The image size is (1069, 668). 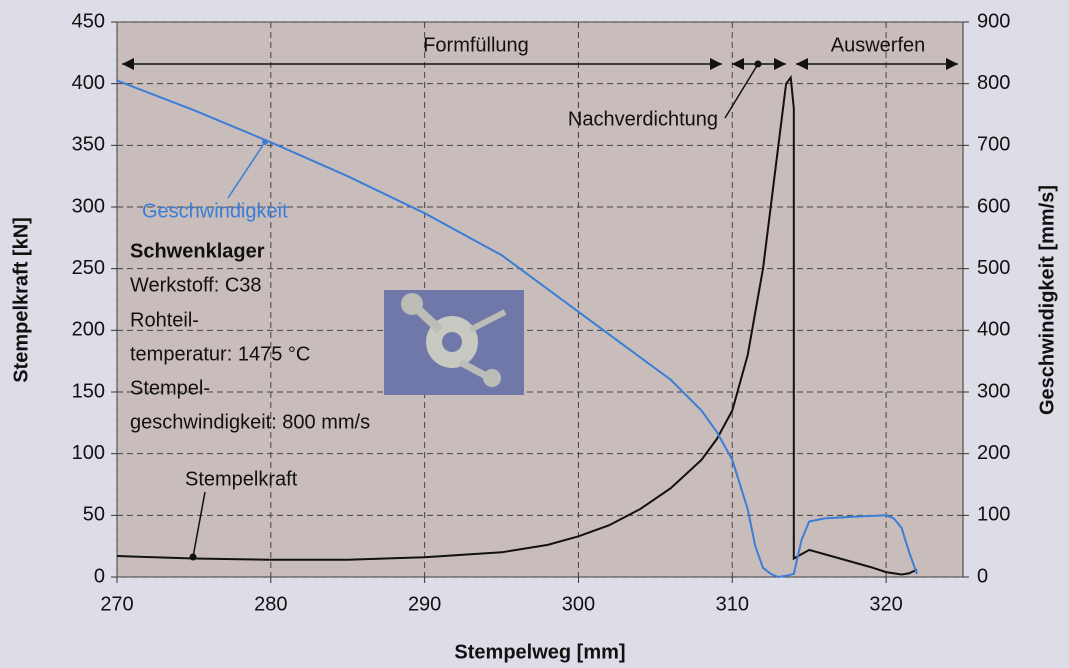 What do you see at coordinates (1047, 300) in the screenshot?
I see `y2-axis-label: Geschwindigkeit [mm/s]` at bounding box center [1047, 300].